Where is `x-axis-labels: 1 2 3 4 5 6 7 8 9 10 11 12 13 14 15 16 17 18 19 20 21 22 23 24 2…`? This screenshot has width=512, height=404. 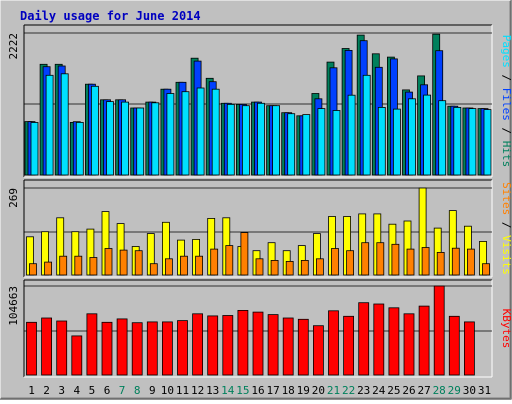 x-axis-labels: 1 2 3 4 5 6 7 8 9 10 11 12 13 14 15 16 17 18 19 20 21 22 23 24 2… is located at coordinates (259, 390).